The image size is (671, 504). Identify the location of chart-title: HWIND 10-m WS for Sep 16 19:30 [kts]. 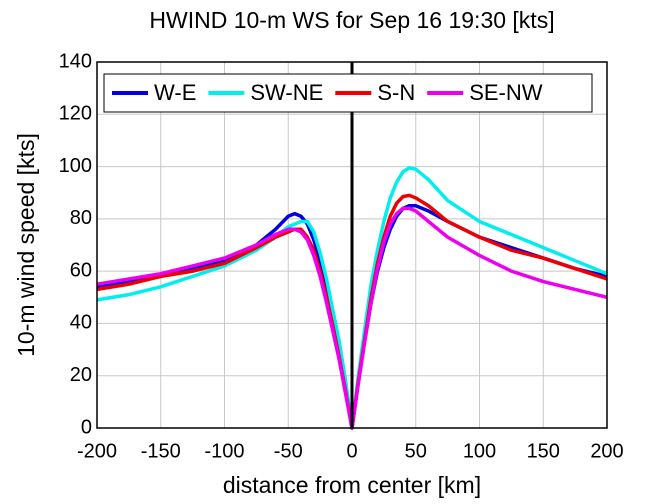
(351, 20).